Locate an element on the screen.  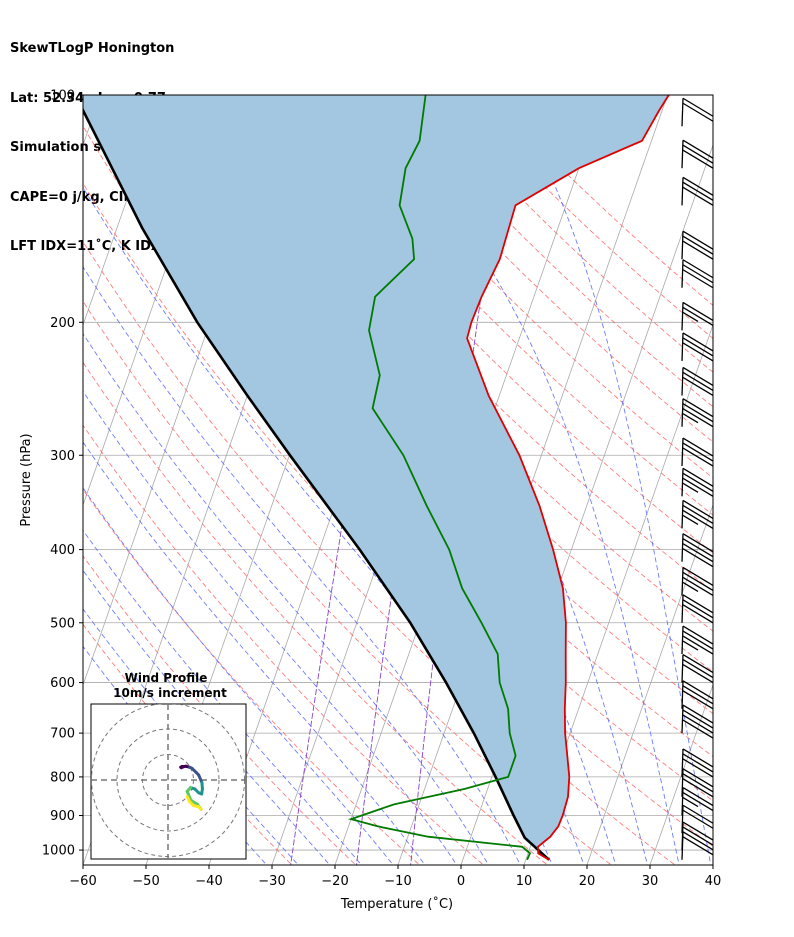
moist-adiabat-line is located at coordinates (191, 736).